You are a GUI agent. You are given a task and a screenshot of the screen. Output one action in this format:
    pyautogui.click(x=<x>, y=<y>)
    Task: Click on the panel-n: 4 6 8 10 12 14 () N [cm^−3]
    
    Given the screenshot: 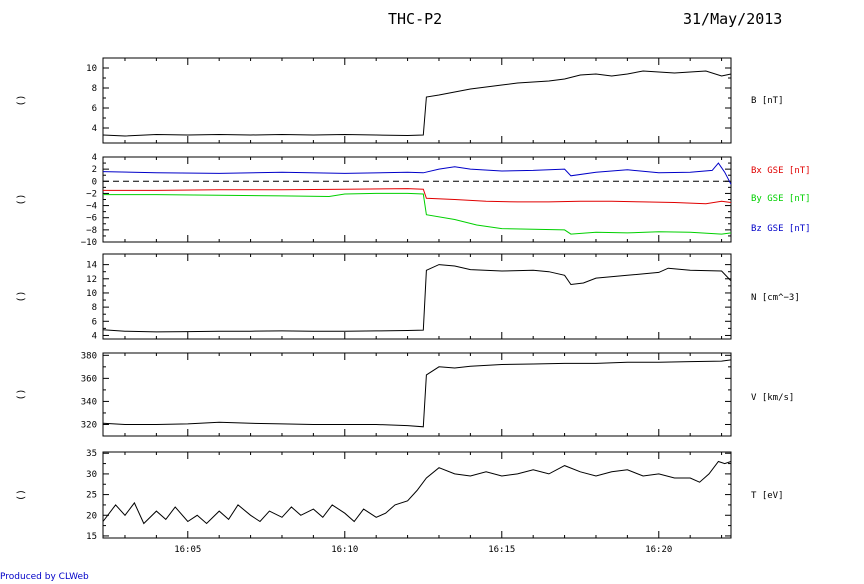 What is the action you would take?
    pyautogui.click(x=408, y=297)
    